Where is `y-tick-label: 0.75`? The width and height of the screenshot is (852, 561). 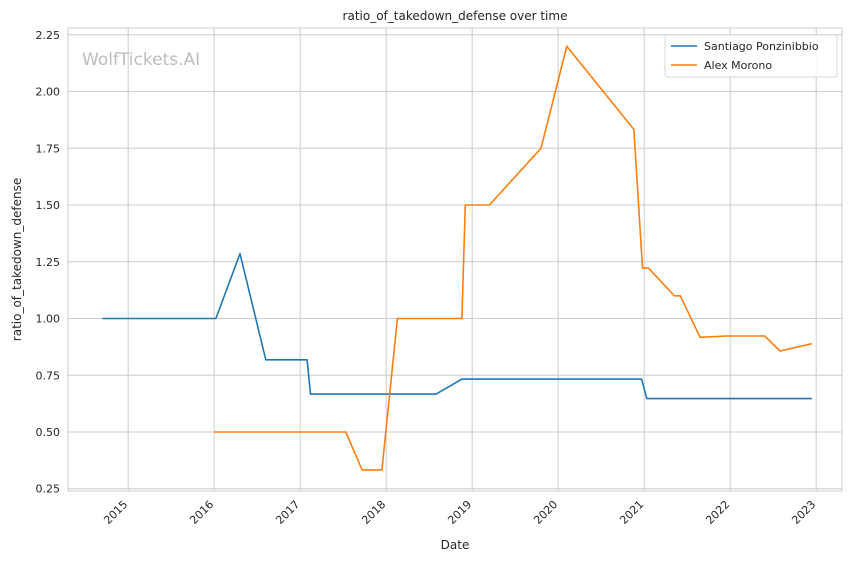 y-tick-label: 0.75 is located at coordinates (48, 375).